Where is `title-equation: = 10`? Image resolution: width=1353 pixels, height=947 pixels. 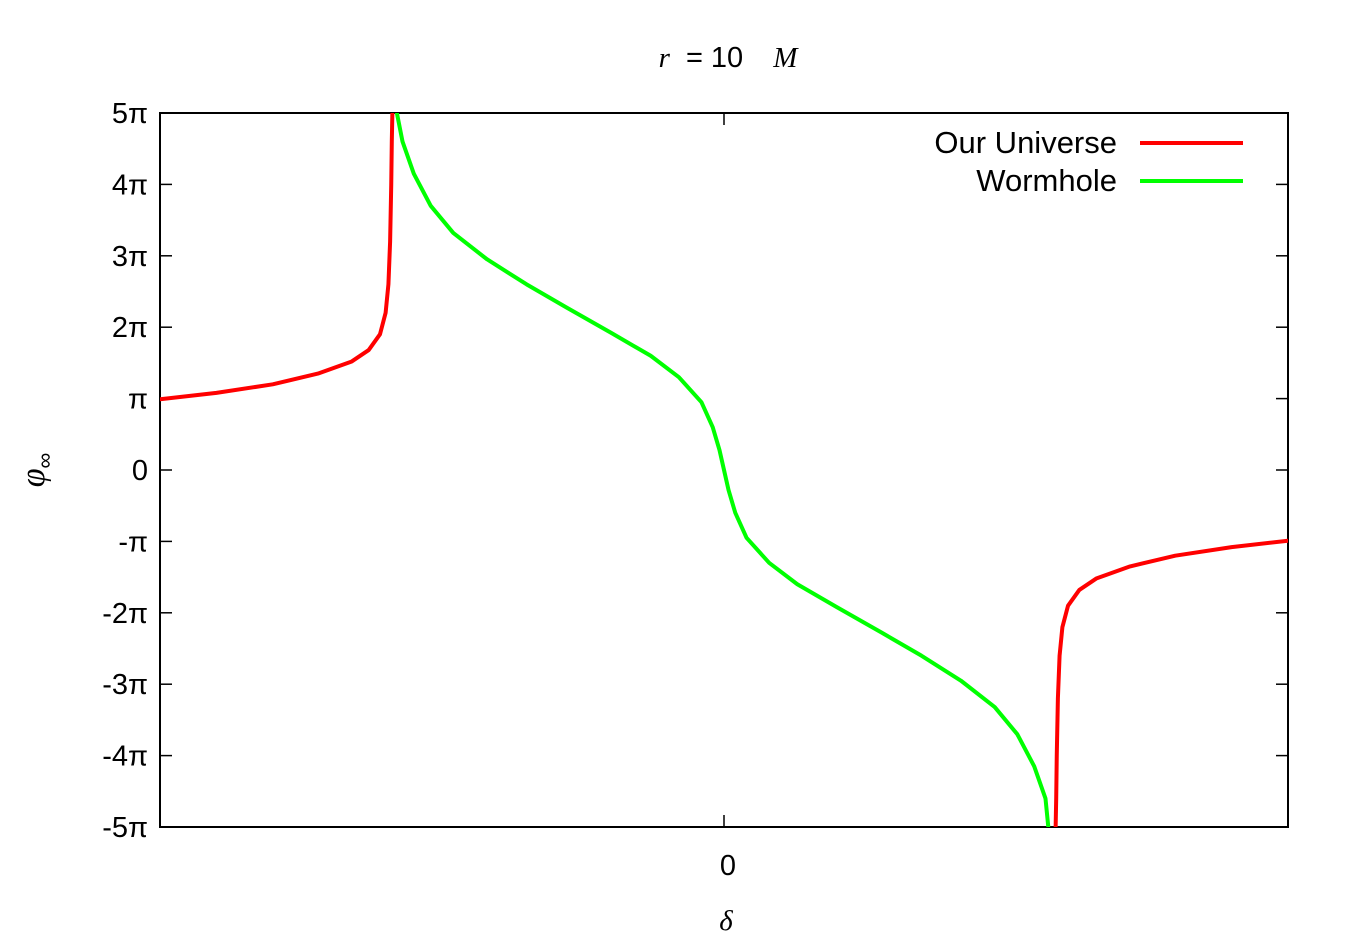
title-equation: = 10 is located at coordinates (714, 58).